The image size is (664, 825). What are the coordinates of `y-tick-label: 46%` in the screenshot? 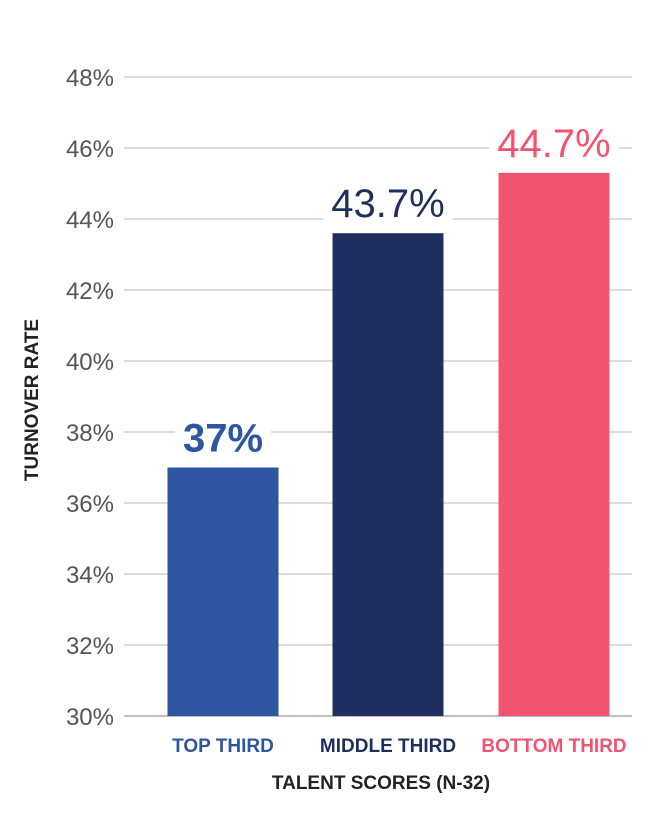 It's located at (90, 149).